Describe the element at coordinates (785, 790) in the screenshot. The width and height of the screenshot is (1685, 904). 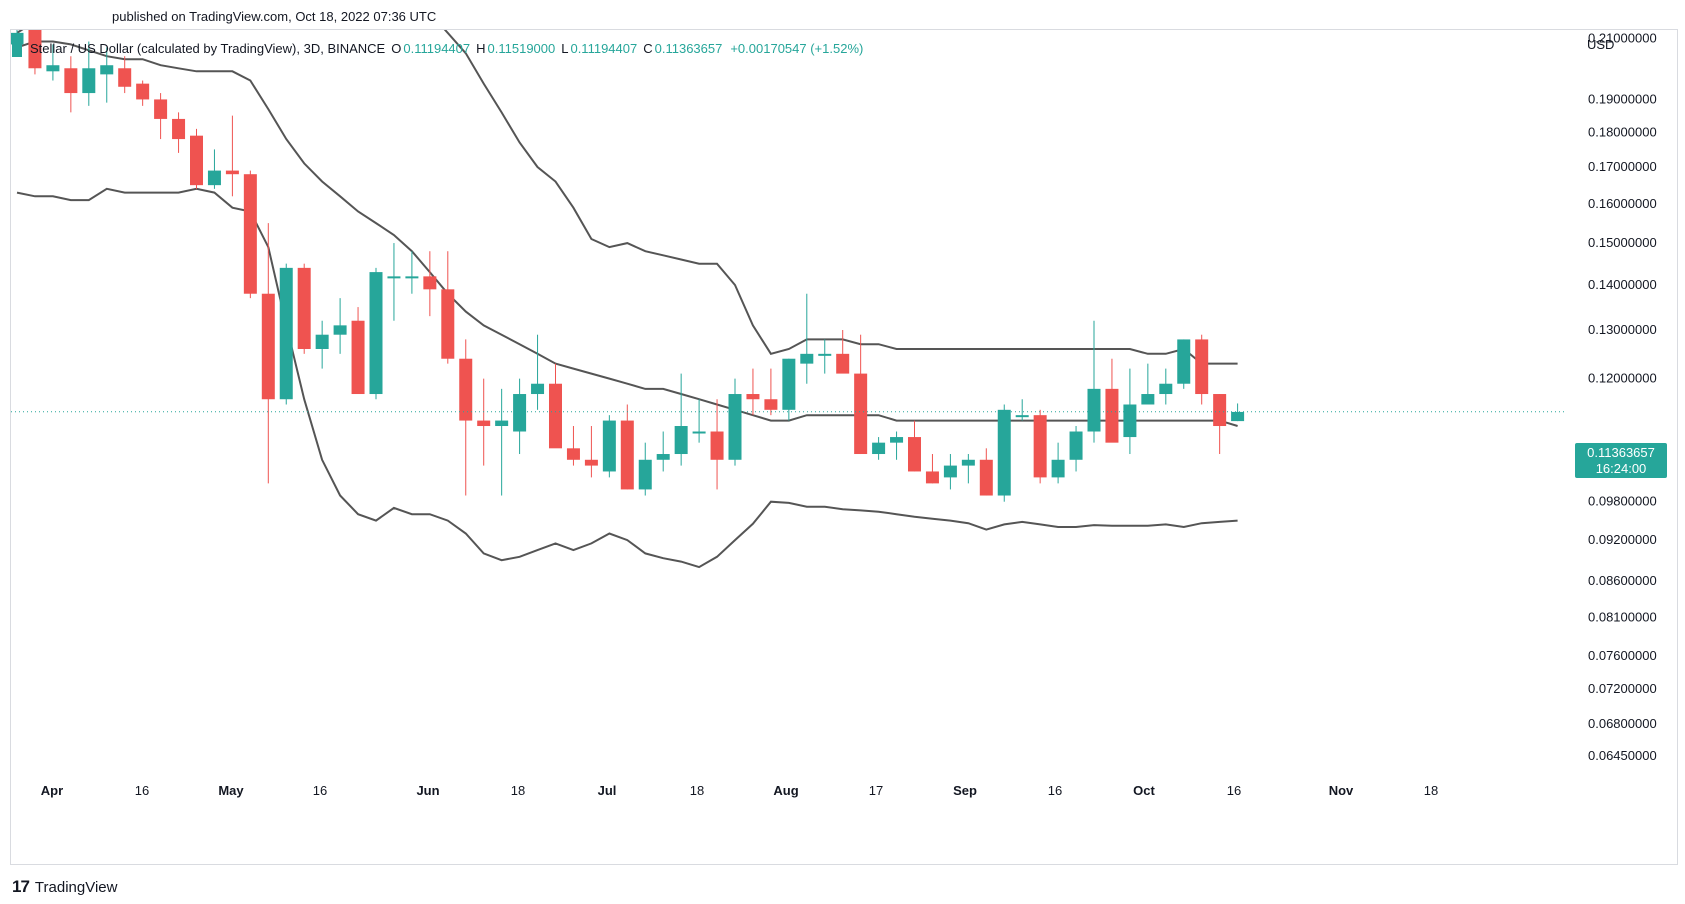
I see `x-tick-label: Aug` at that location.